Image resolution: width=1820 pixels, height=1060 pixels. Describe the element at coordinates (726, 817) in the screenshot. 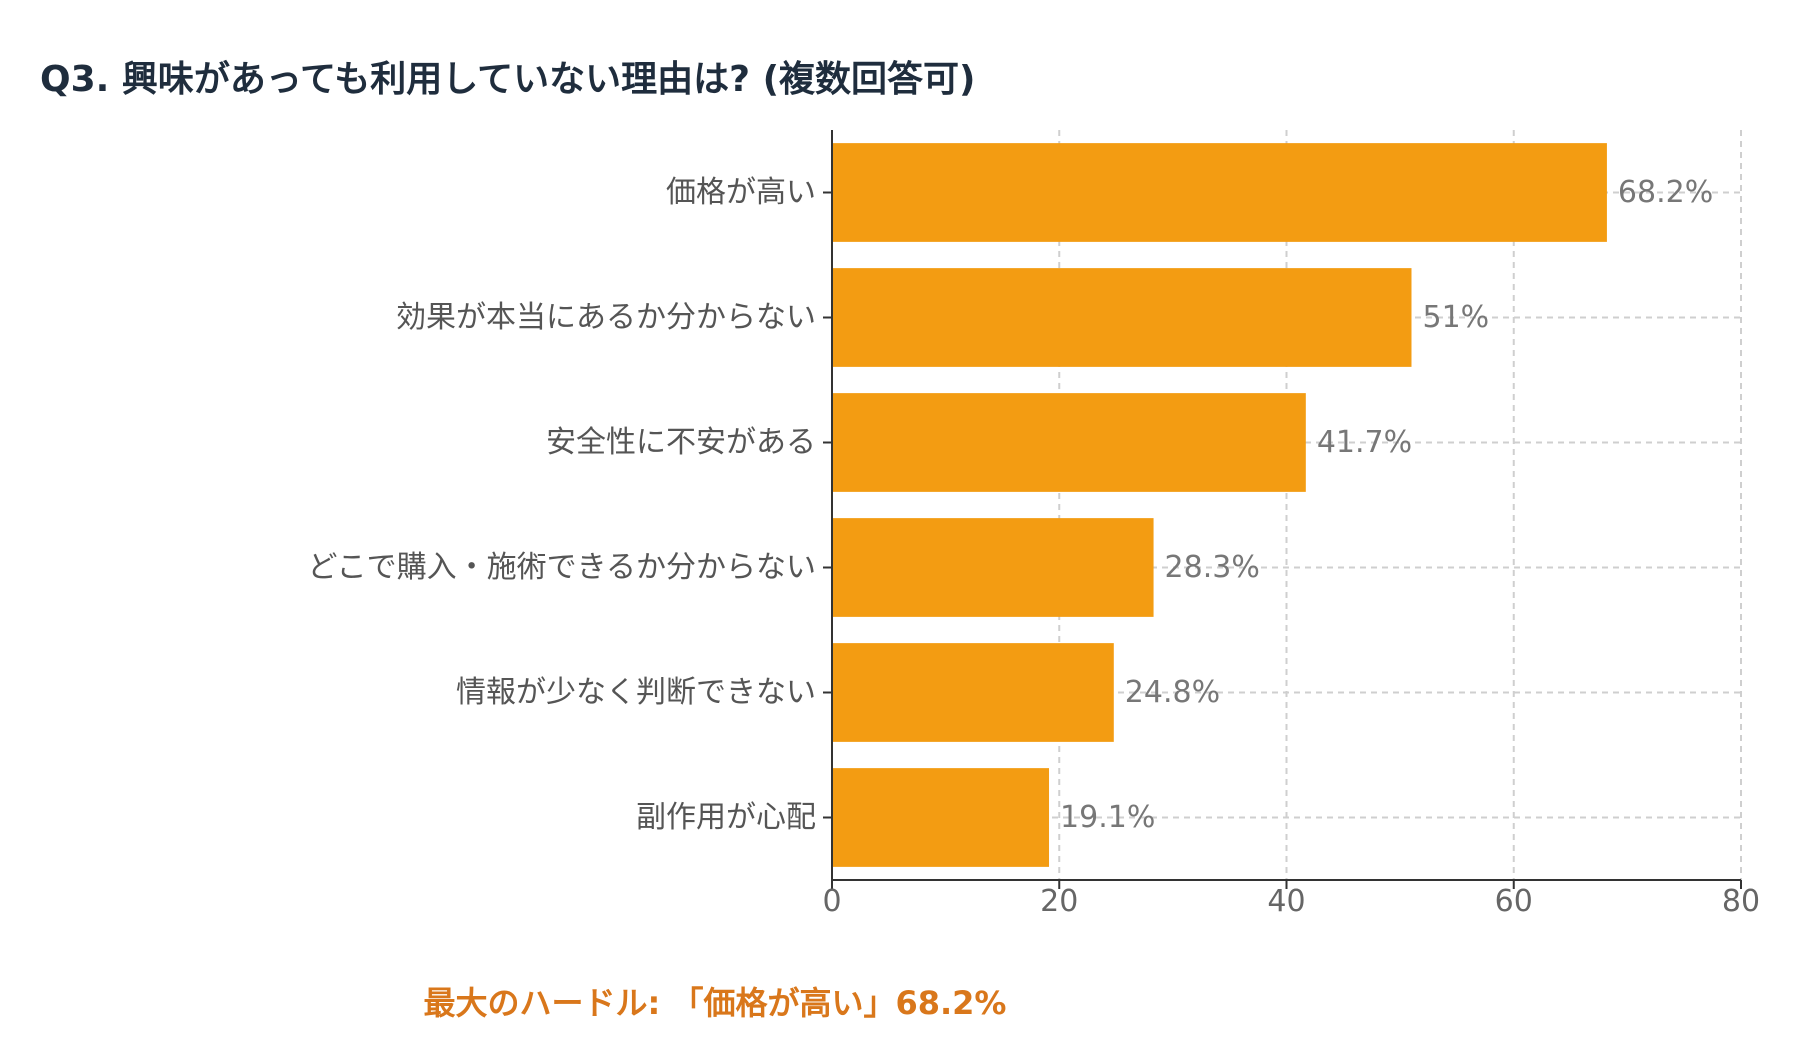

I see `category-label-5: 副作用が心配` at that location.